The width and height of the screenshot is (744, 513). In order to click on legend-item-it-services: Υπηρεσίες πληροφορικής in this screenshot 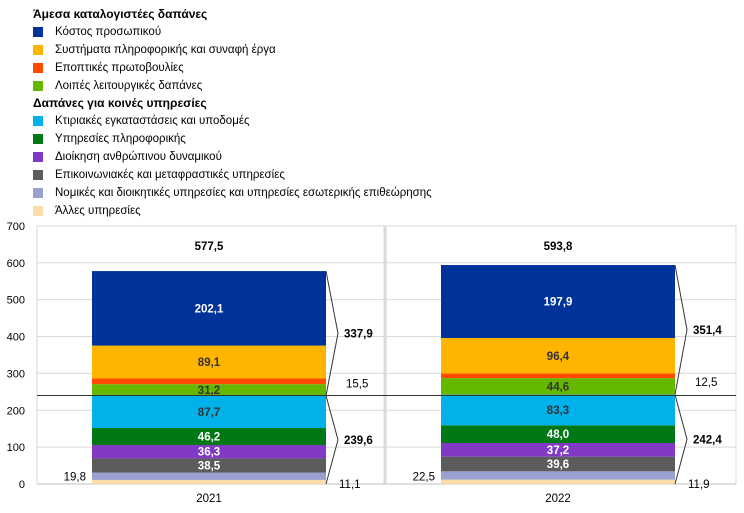, I will do `click(313, 139)`.